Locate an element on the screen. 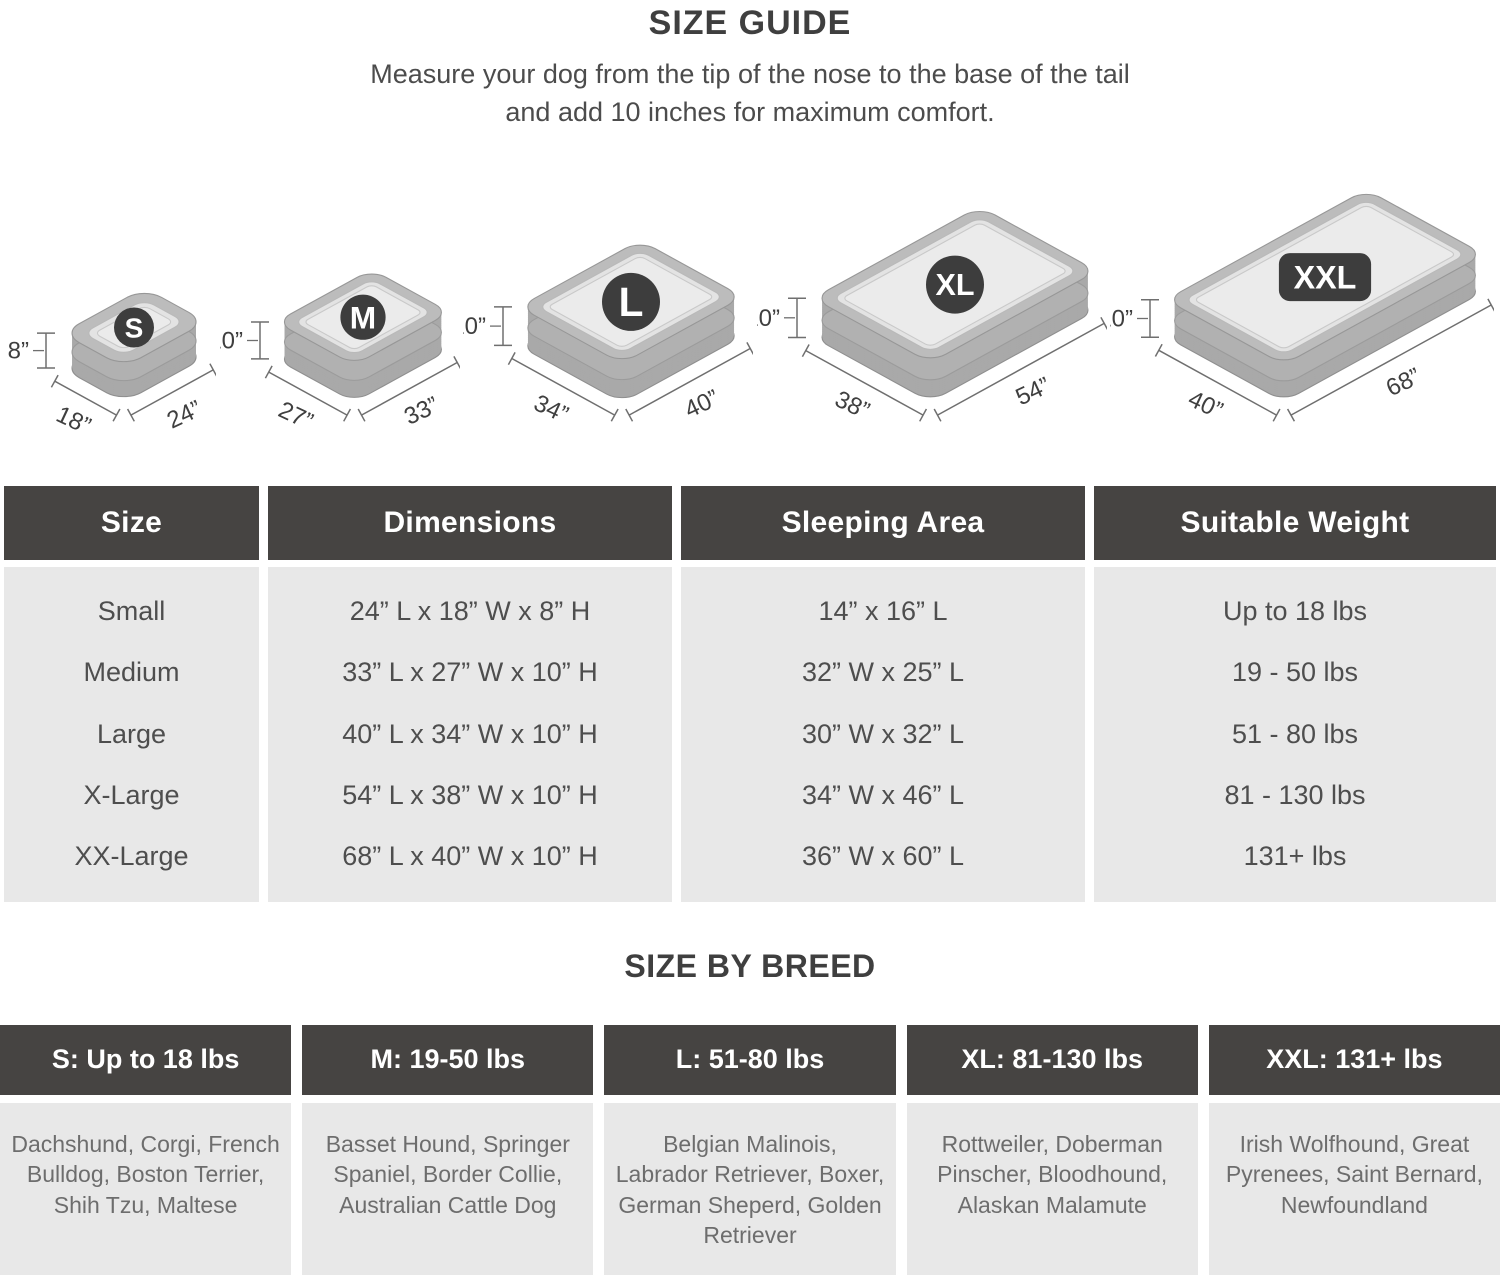  size-table-cell: 24” L x 18” W x 8” H is located at coordinates (470, 610).